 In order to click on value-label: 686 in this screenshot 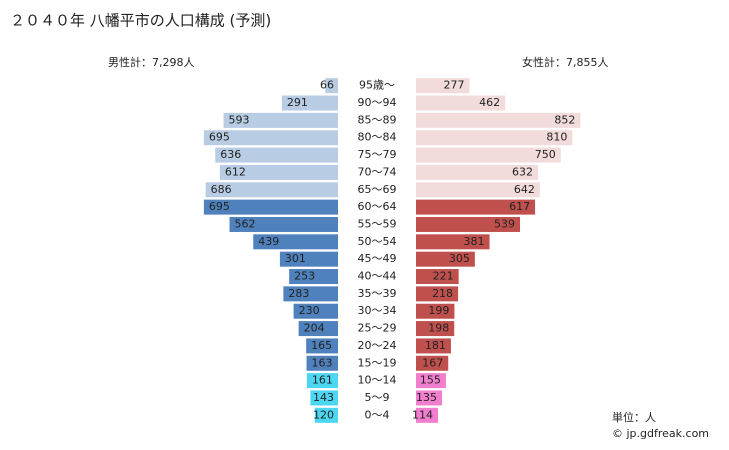, I will do `click(221, 189)`.